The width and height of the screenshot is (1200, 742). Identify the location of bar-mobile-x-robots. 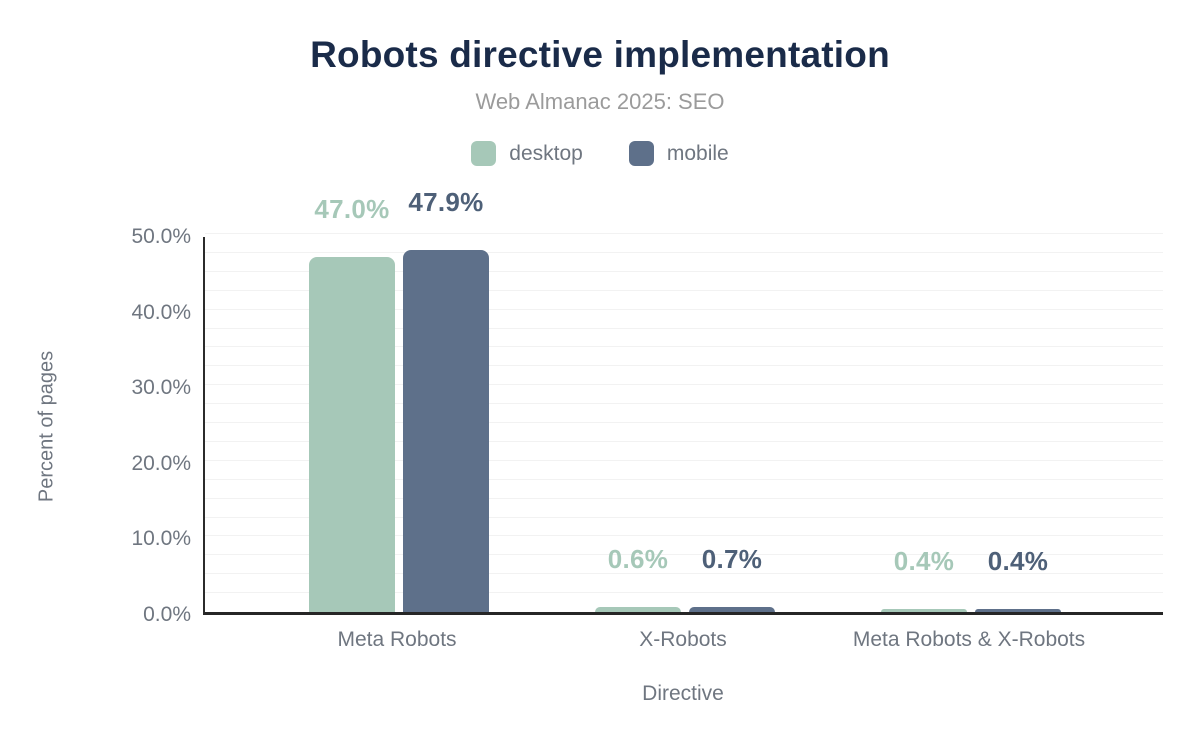
(732, 609).